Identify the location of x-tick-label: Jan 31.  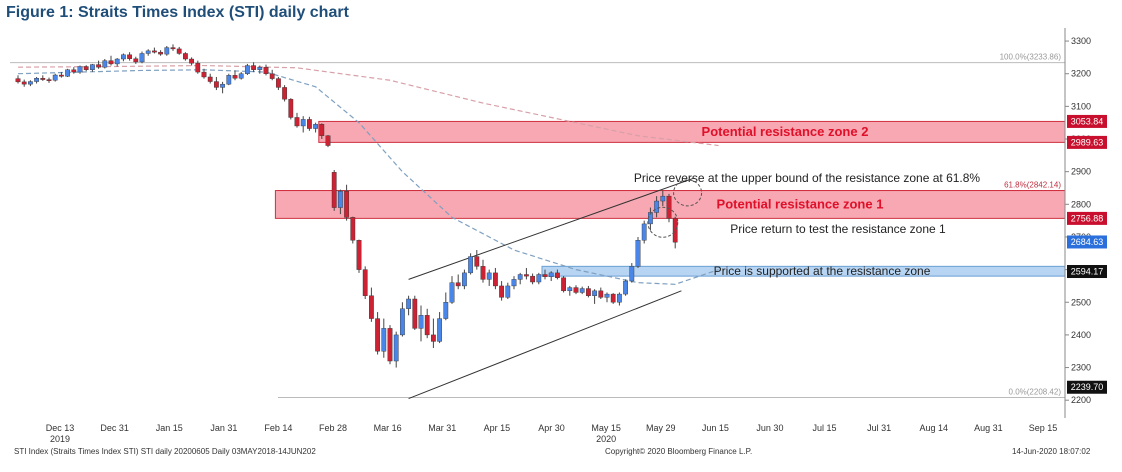
(223, 428).